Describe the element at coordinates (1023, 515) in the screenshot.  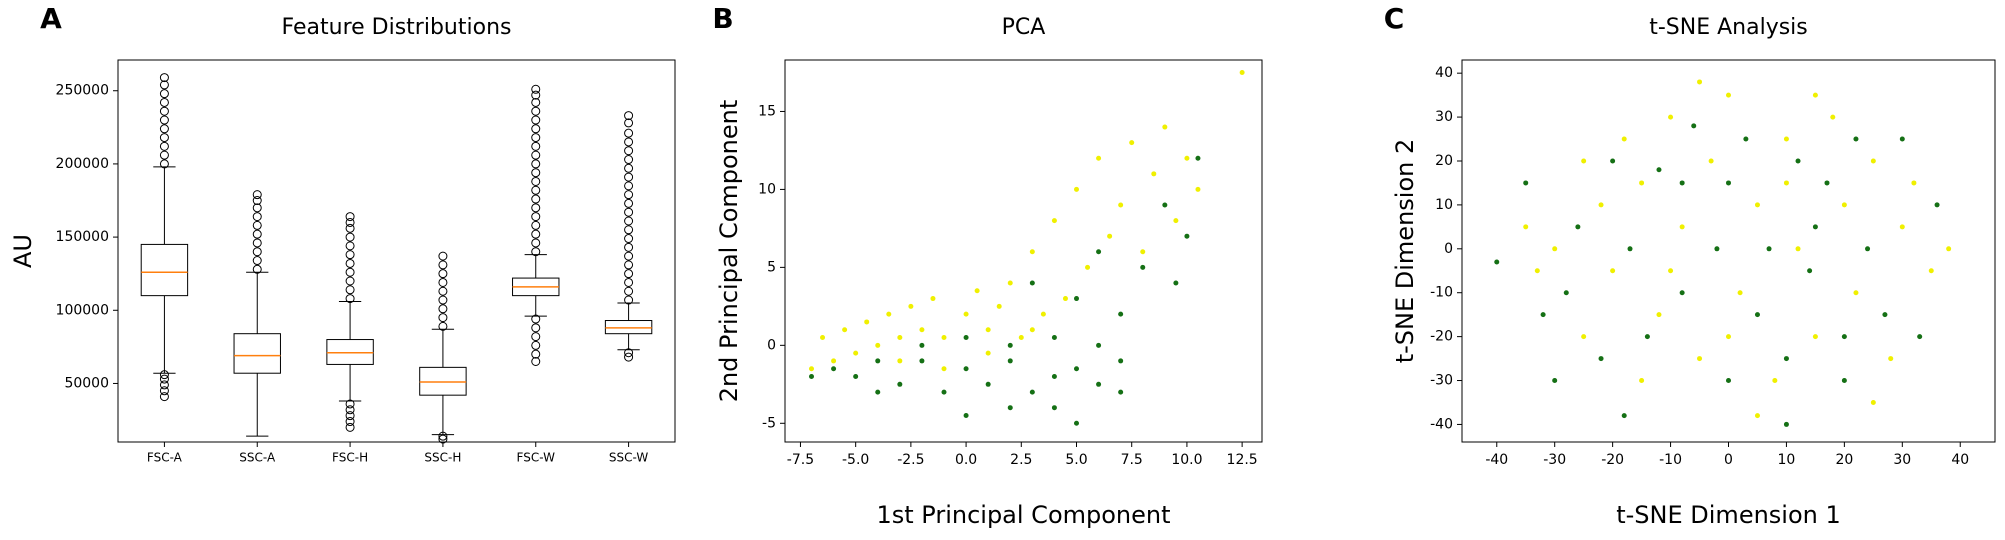
I see `x-axis-label: 1st Principal Component` at that location.